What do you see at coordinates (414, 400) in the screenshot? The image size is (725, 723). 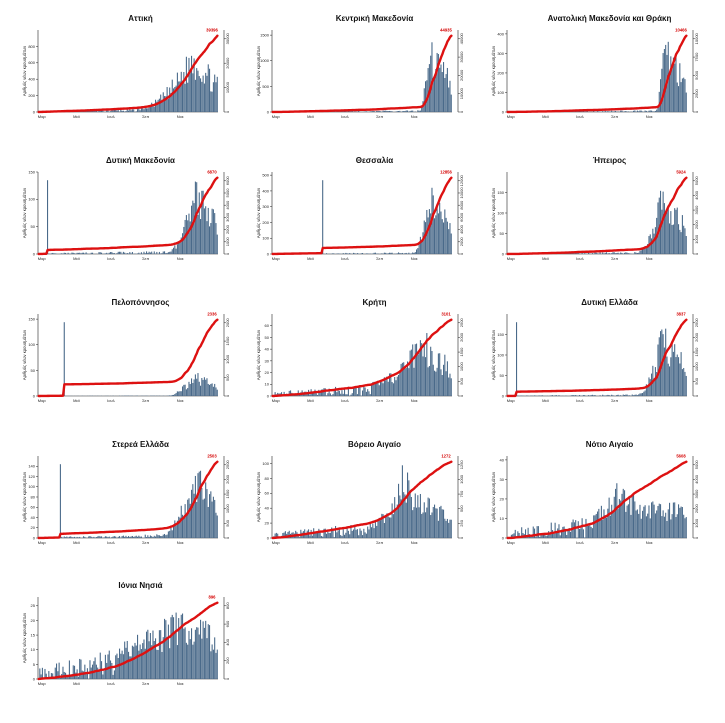 I see `x-tick-label: Νοε` at bounding box center [414, 400].